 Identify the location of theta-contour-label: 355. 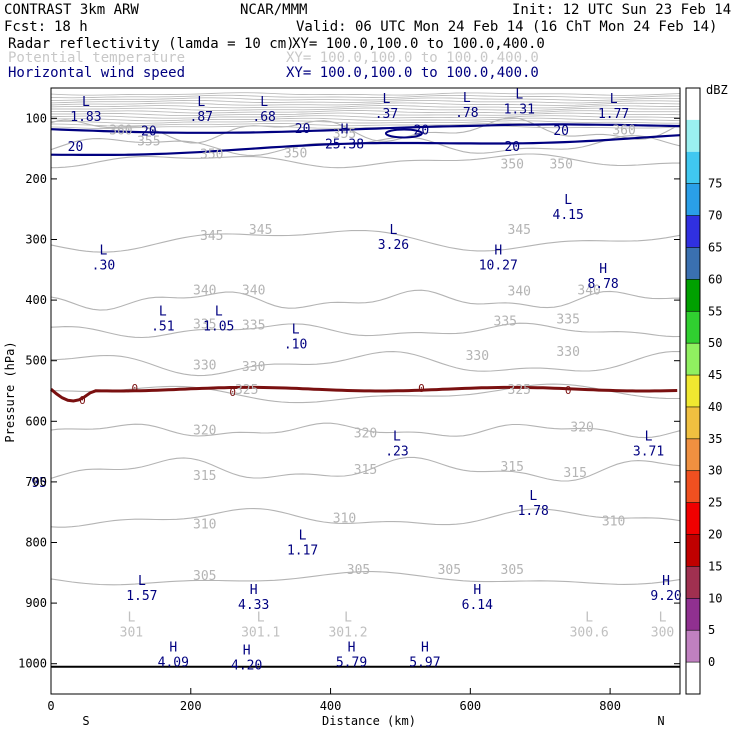
(148, 141).